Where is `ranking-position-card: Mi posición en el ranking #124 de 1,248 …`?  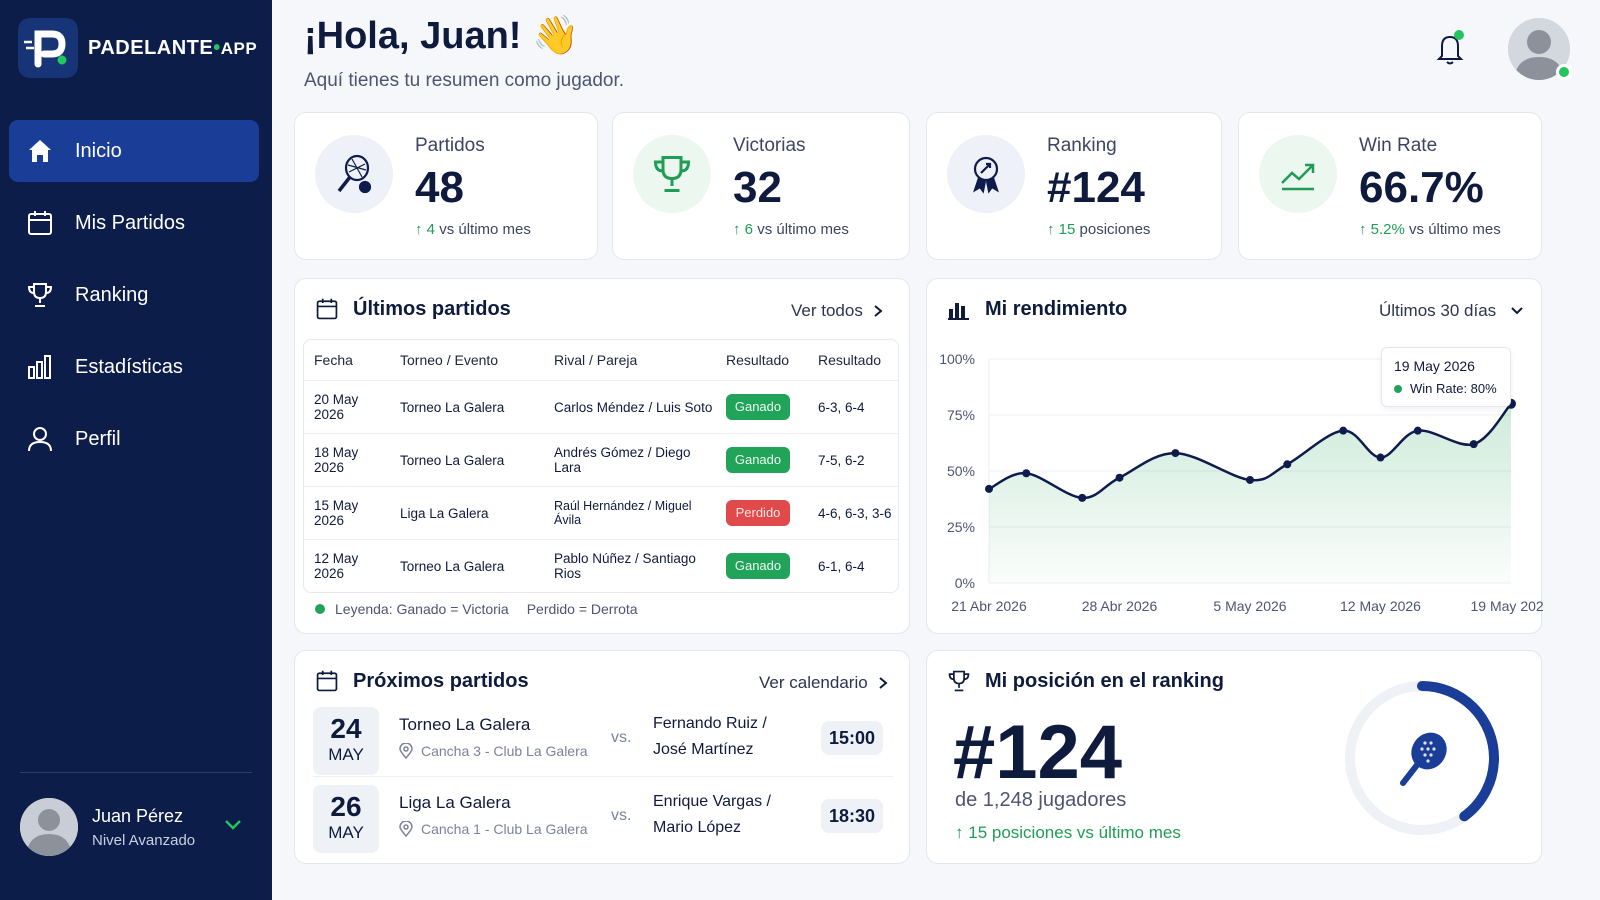 ranking-position-card: Mi posición en el ranking #124 de 1,248 … is located at coordinates (1234, 757).